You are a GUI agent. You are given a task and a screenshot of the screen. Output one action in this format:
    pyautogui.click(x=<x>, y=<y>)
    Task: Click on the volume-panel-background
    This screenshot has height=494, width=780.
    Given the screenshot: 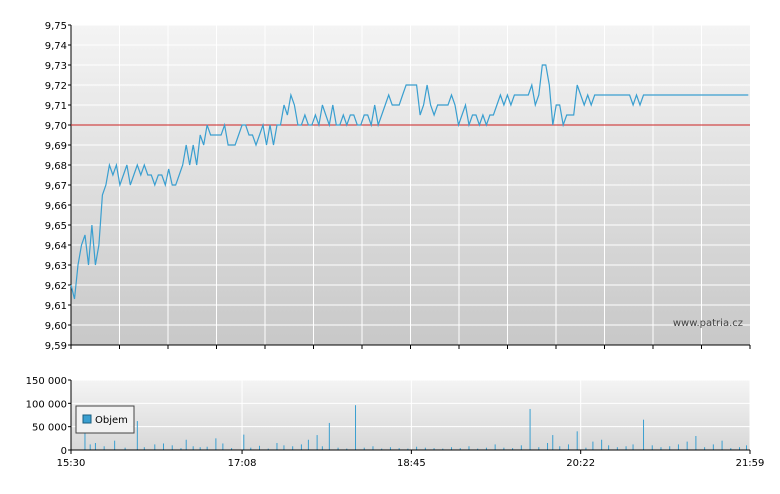 What is the action you would take?
    pyautogui.click(x=410, y=415)
    